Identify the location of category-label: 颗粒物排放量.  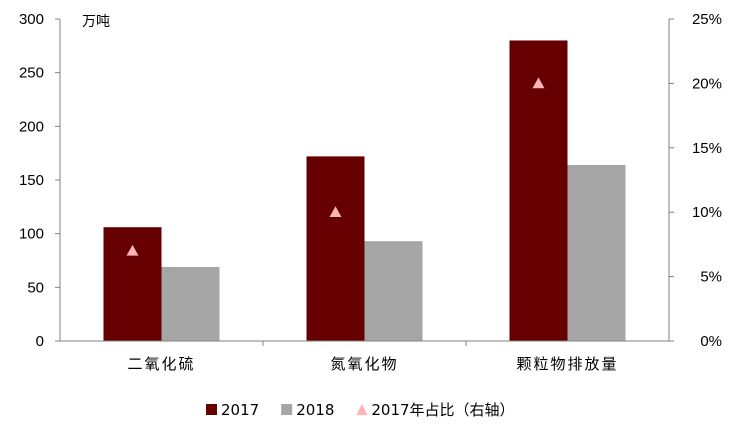
(567, 364).